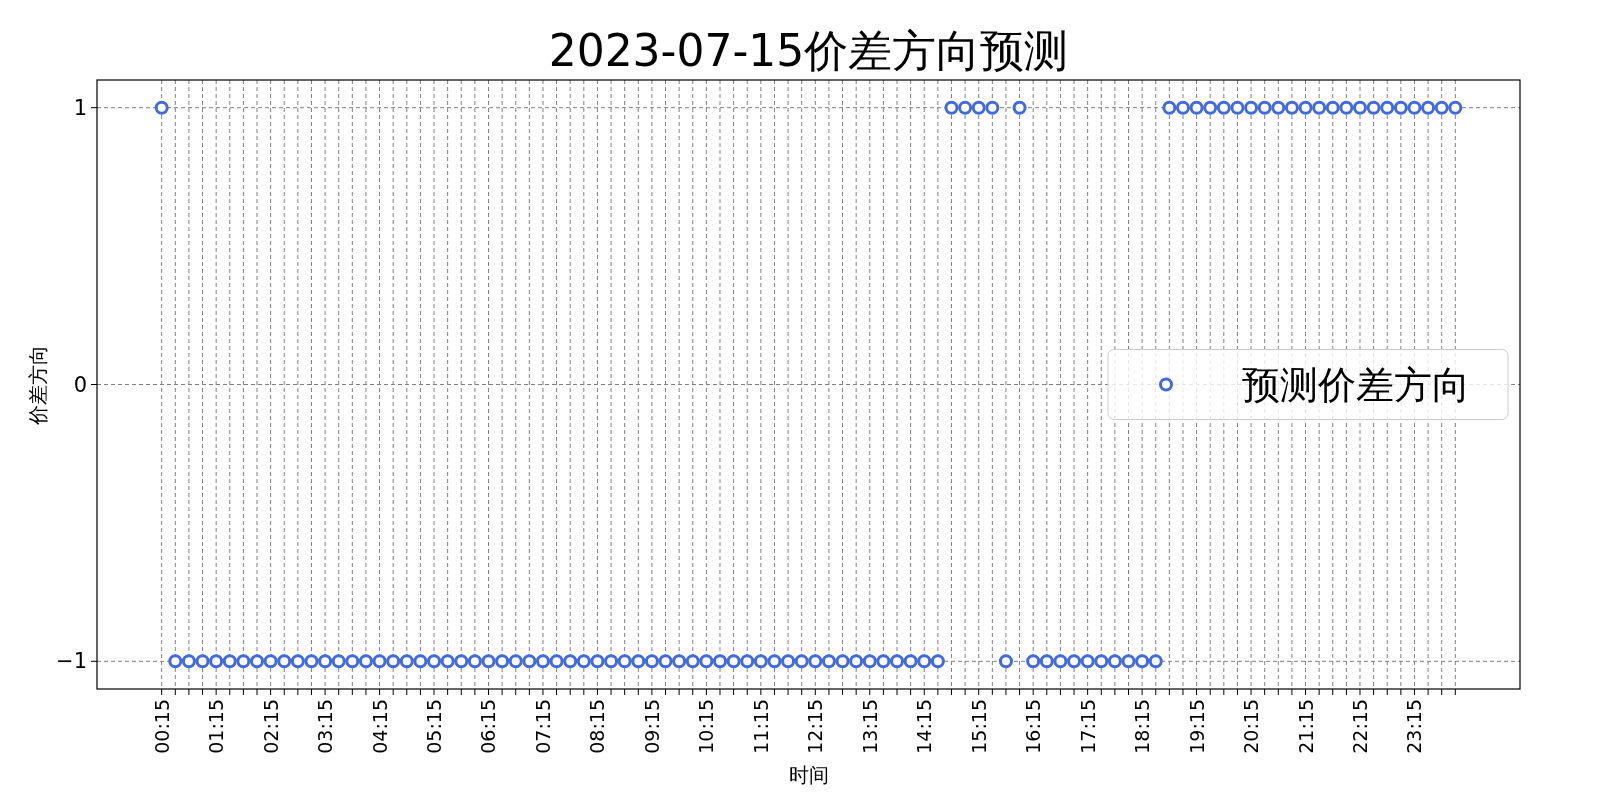 This screenshot has width=1600, height=800. Describe the element at coordinates (270, 726) in the screenshot. I see `x-tick-label: 02:15` at that location.